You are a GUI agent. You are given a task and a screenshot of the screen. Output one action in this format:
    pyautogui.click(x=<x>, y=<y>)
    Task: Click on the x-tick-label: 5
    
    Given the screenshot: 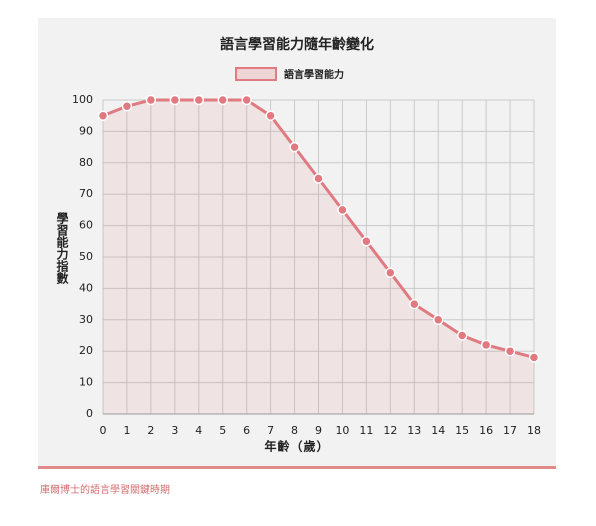 What is the action you would take?
    pyautogui.click(x=222, y=430)
    